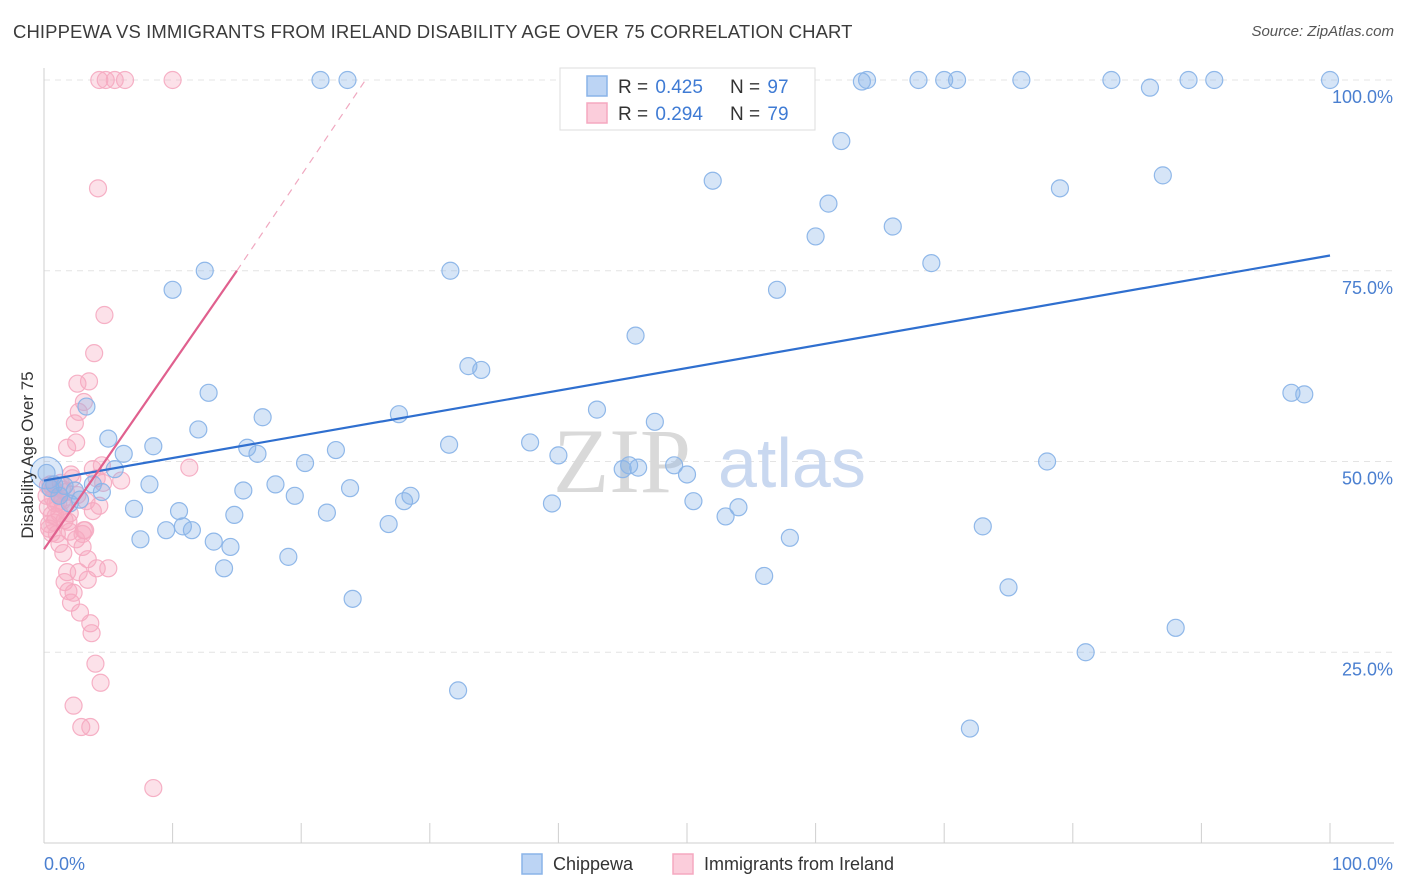 Image resolution: width=1406 pixels, height=892 pixels. What do you see at coordinates (679, 87) in the screenshot?
I see `legend-r-value-1: 0.425` at bounding box center [679, 87].